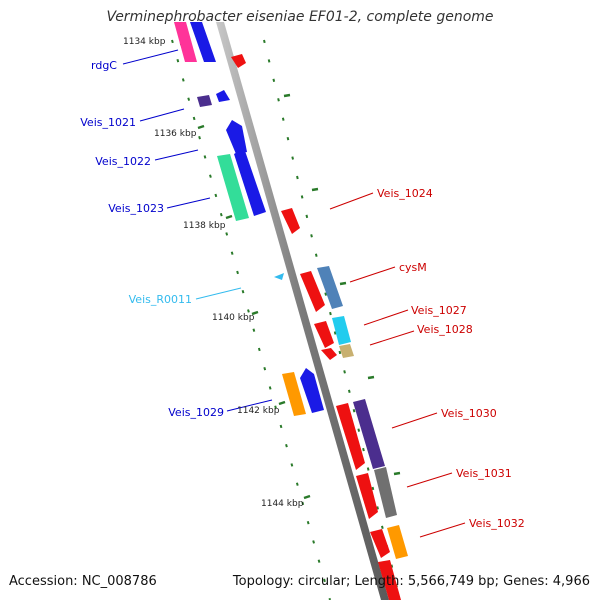 The image size is (600, 600). I want to click on gene-label-cysM: cysM, so click(413, 267).